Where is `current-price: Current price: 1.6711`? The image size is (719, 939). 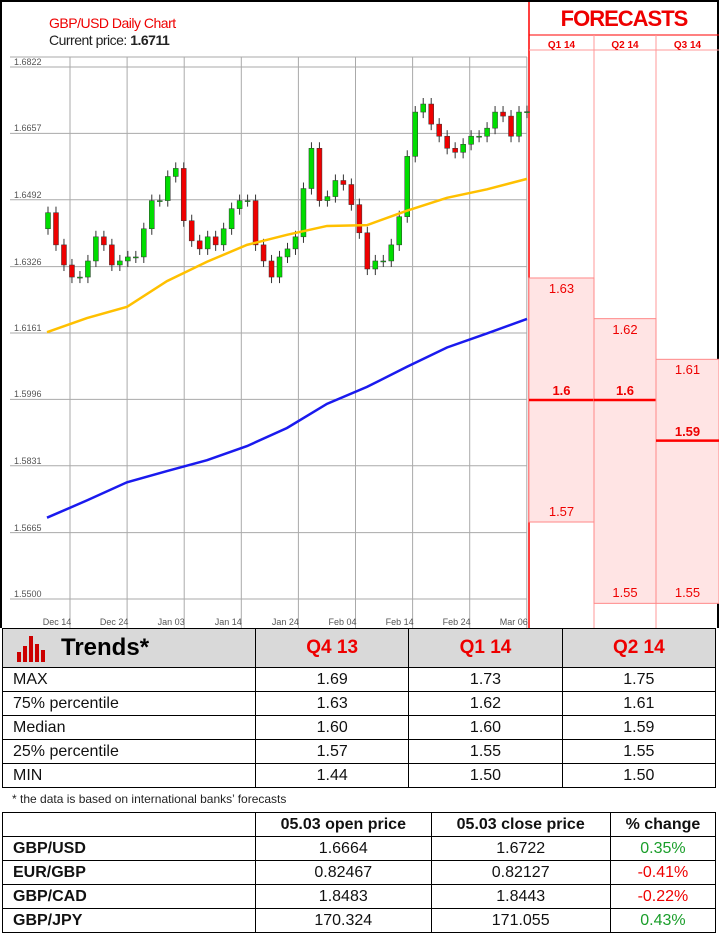
current-price: Current price: 1.6711 is located at coordinates (109, 40).